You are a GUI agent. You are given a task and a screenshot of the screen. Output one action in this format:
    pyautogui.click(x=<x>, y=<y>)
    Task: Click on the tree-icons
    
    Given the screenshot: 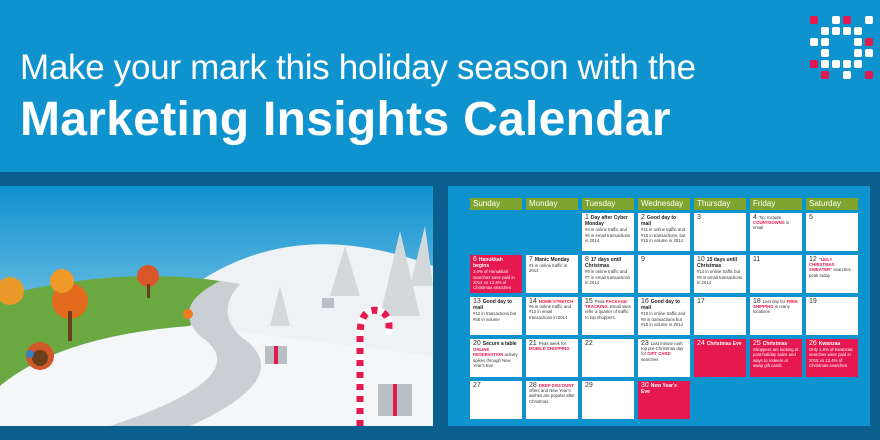 What is the action you would take?
    pyautogui.click(x=351, y=276)
    